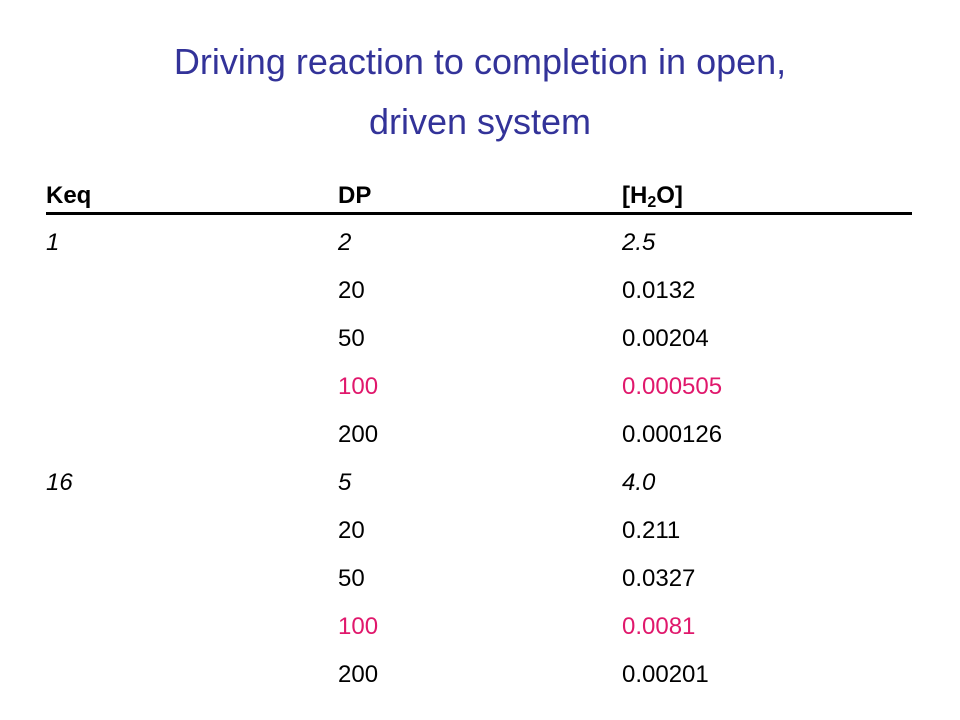  Describe the element at coordinates (59, 482) in the screenshot. I see `table-cell: 16` at that location.